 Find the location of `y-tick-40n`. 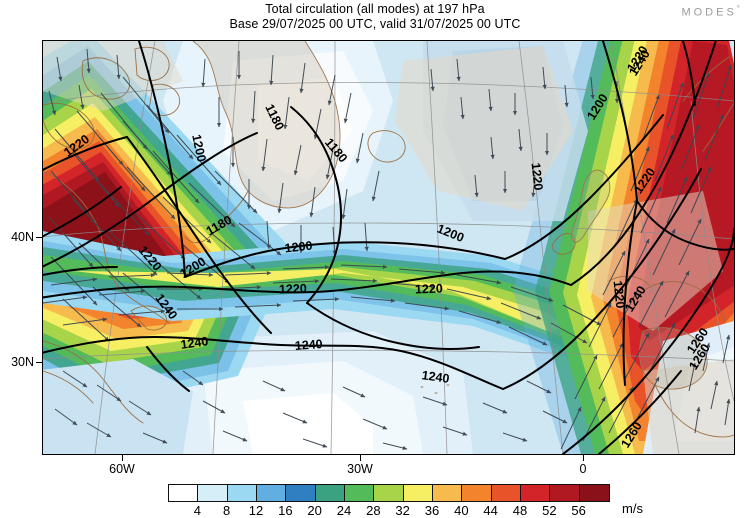

y-tick-40n is located at coordinates (39, 238).